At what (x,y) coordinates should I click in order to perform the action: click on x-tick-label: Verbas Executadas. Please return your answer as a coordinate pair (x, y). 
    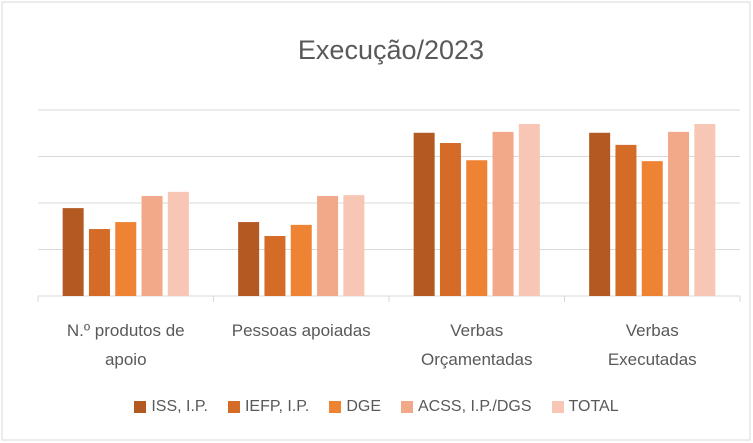
    Looking at the image, I should click on (652, 345).